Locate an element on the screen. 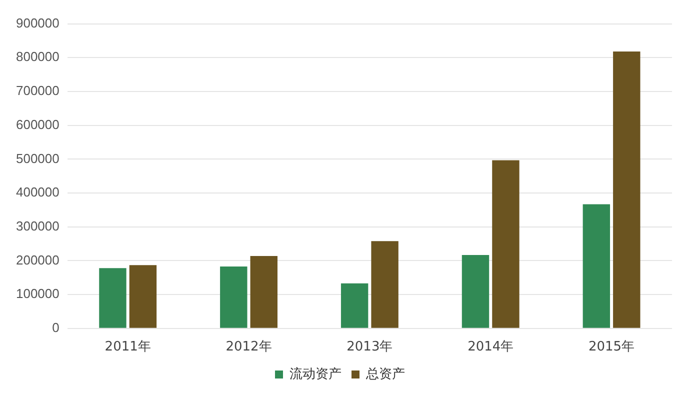 The height and width of the screenshot is (399, 690). y-tick-label: 900000 is located at coordinates (38, 22).